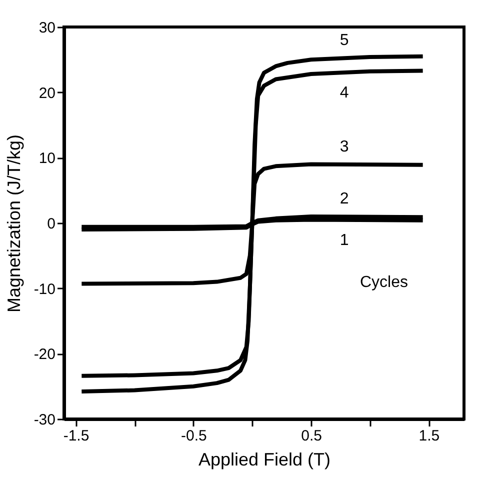 The height and width of the screenshot is (484, 497). Describe the element at coordinates (344, 199) in the screenshot. I see `series-label: 2` at that location.